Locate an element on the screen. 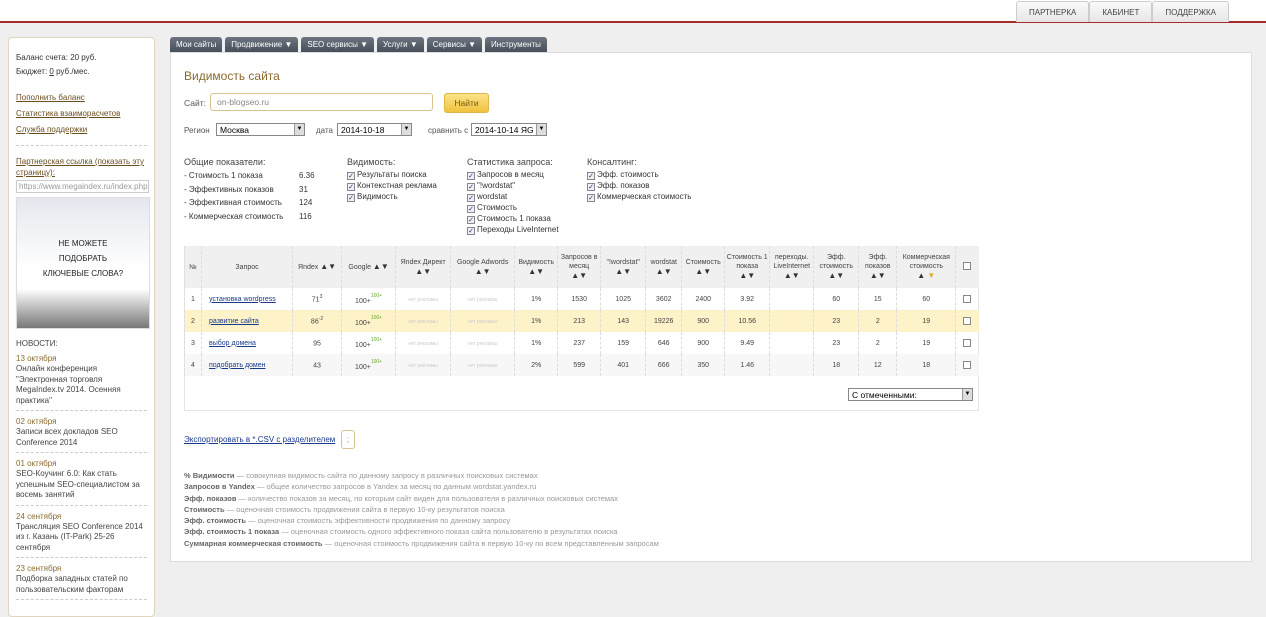  nav-support: ПОДДЕРЖКА is located at coordinates (1190, 11).